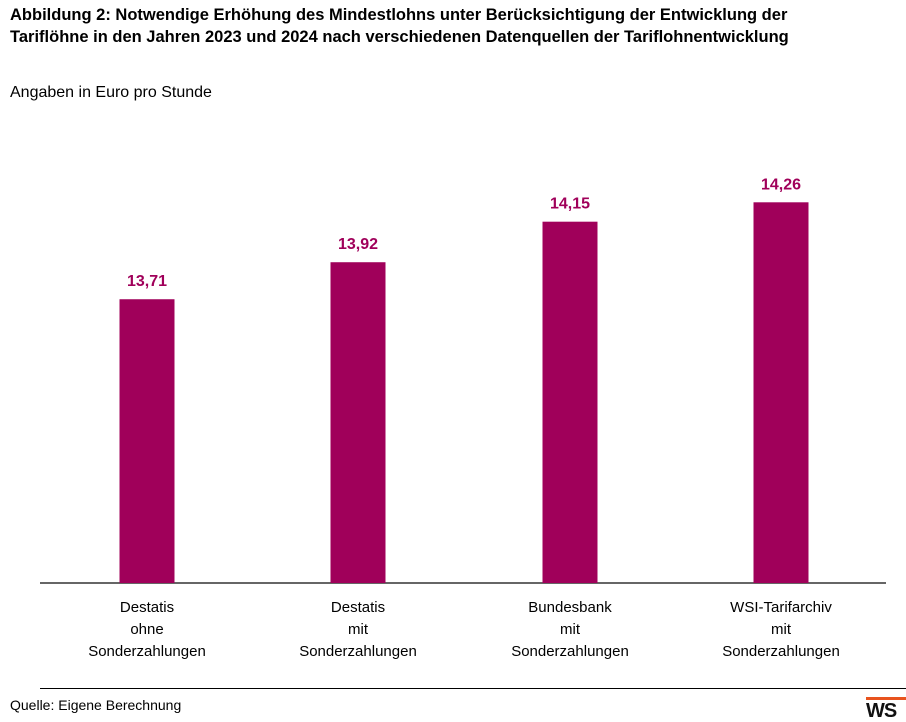  Describe the element at coordinates (147, 651) in the screenshot. I see `category-label-1-line-3: Sonderzahlungen` at that location.